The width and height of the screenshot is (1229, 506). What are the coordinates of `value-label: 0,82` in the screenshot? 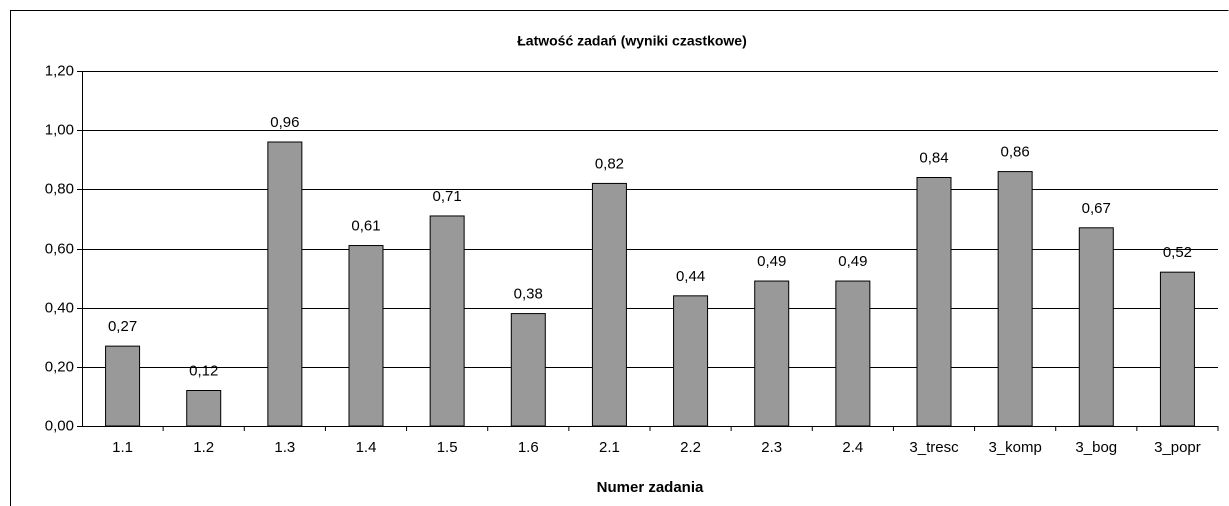 It's located at (609, 163).